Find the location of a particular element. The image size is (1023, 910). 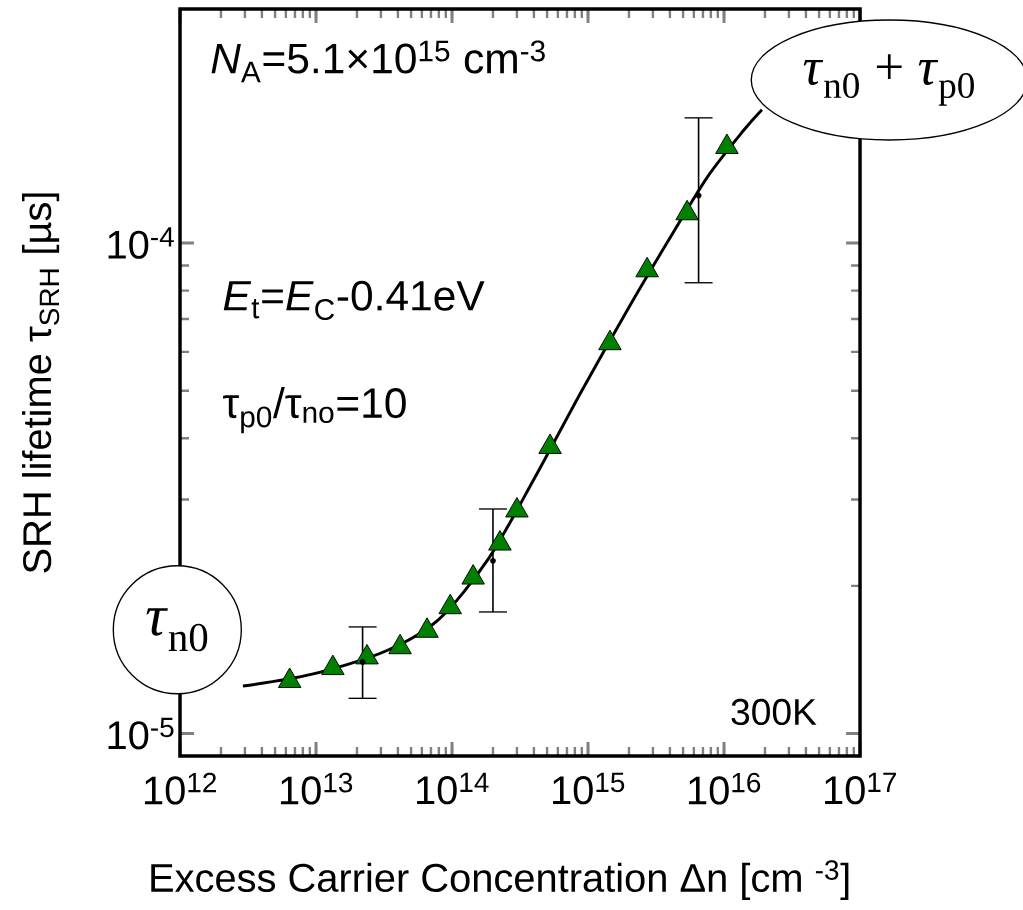

x-tick-label: 10$^{14}$ is located at coordinates (453, 788).